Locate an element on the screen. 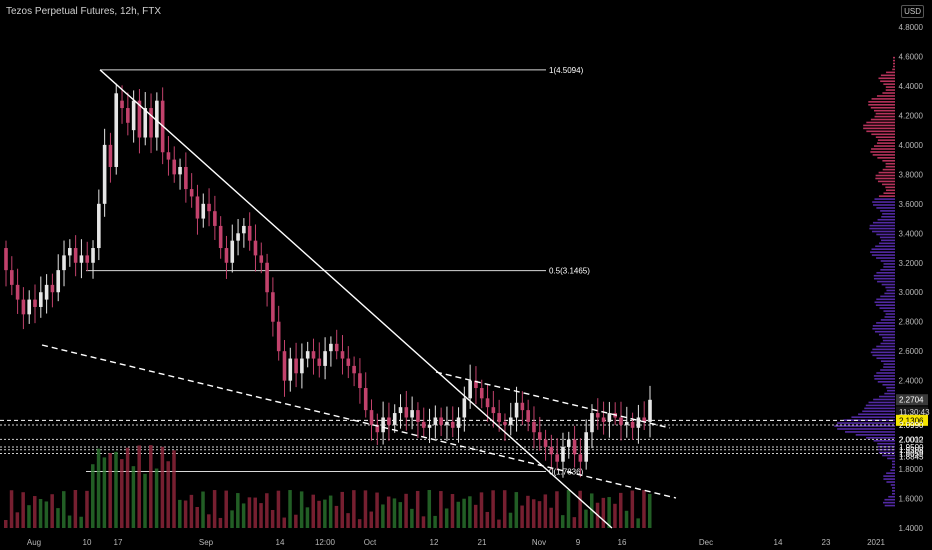  y-tick-label: 2.6000 is located at coordinates (911, 351).